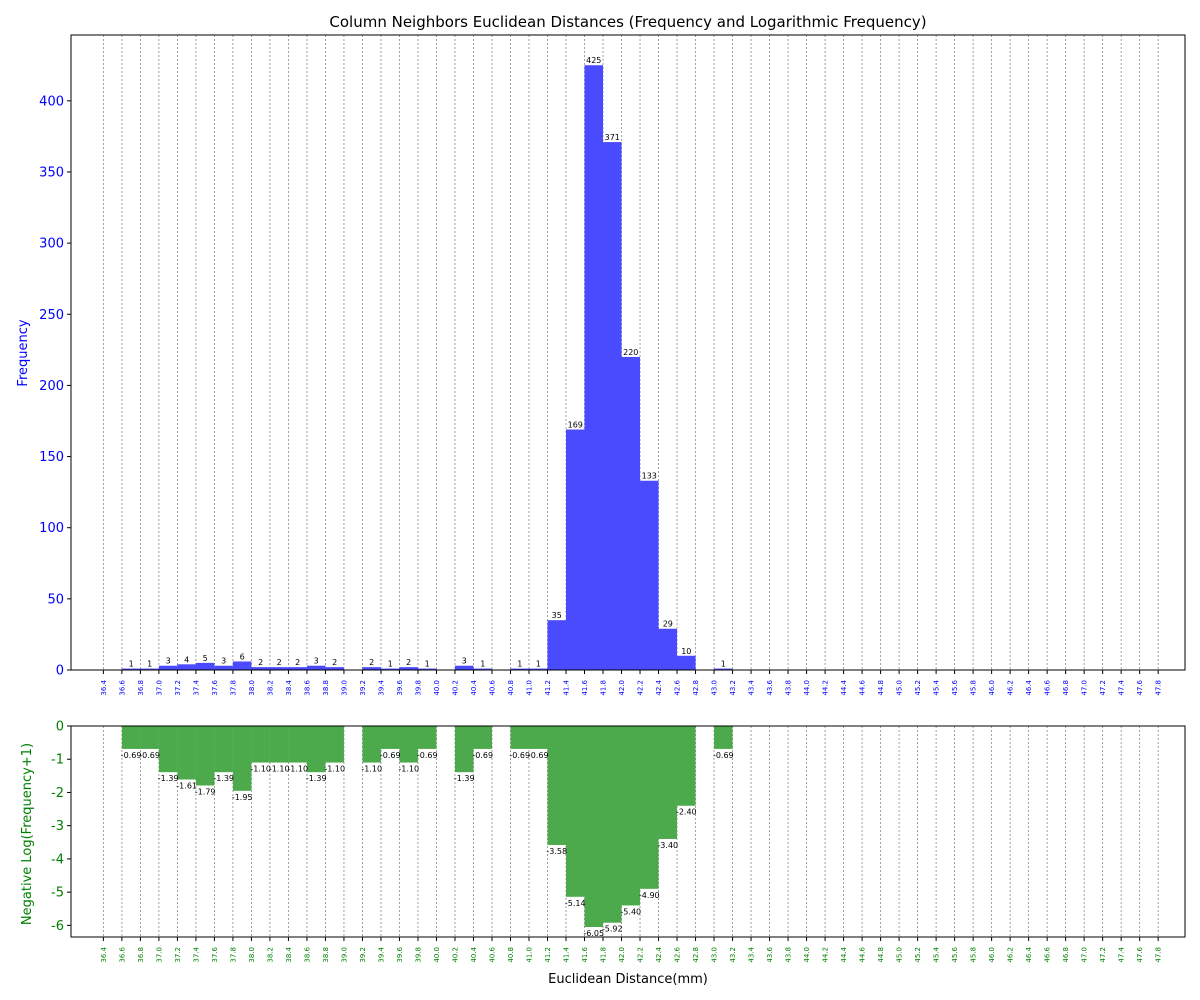 Image resolution: width=1200 pixels, height=1000 pixels. What do you see at coordinates (1048, 954) in the screenshot?
I see `x-tick-label: 46.6` at bounding box center [1048, 954].